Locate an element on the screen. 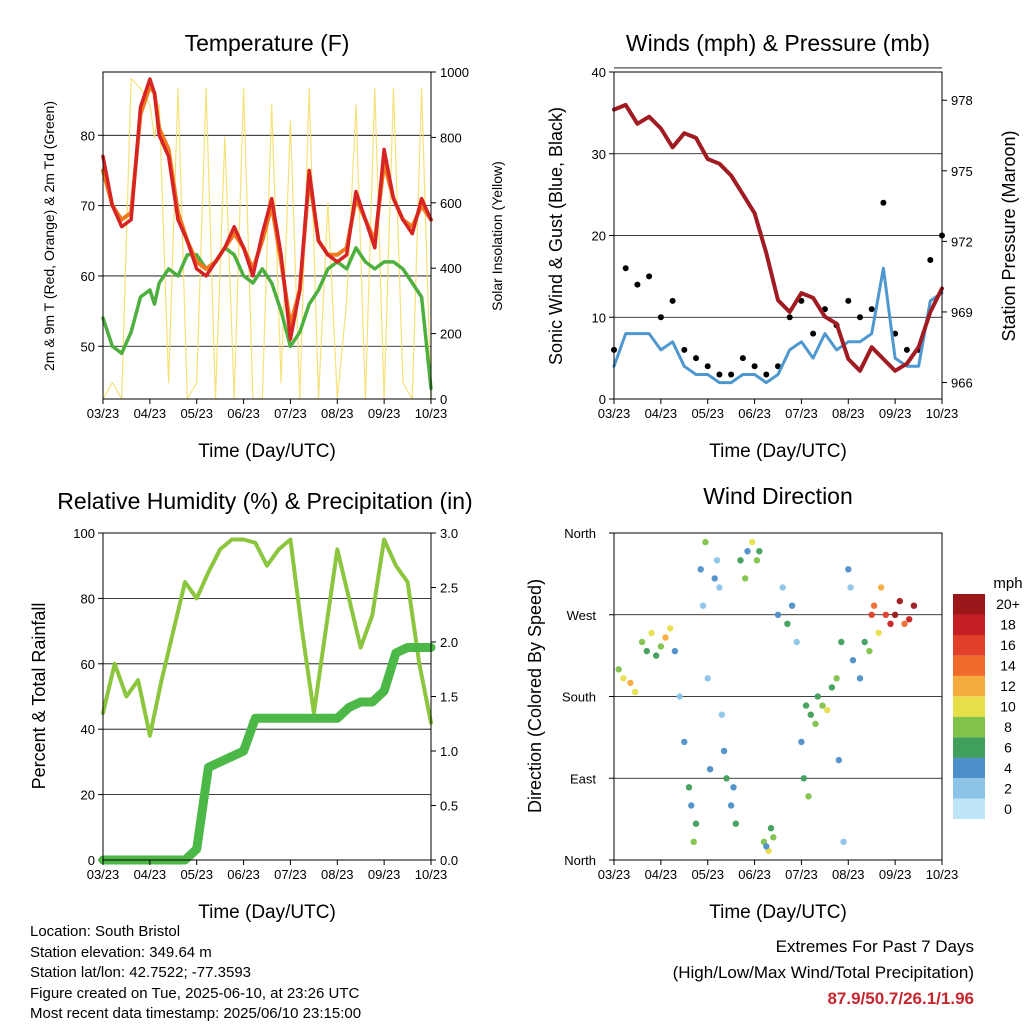 The width and height of the screenshot is (1024, 1025). legend-label: 0 is located at coordinates (1008, 809).